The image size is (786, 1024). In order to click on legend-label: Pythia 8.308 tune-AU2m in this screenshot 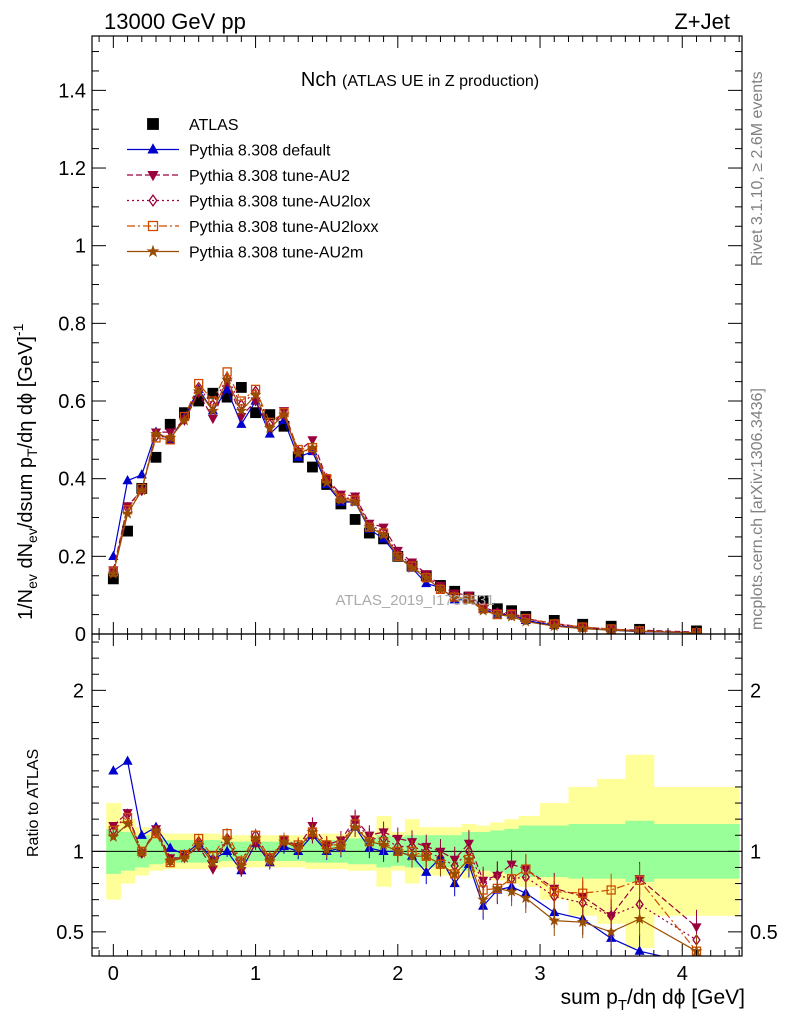, I will do `click(276, 253)`.